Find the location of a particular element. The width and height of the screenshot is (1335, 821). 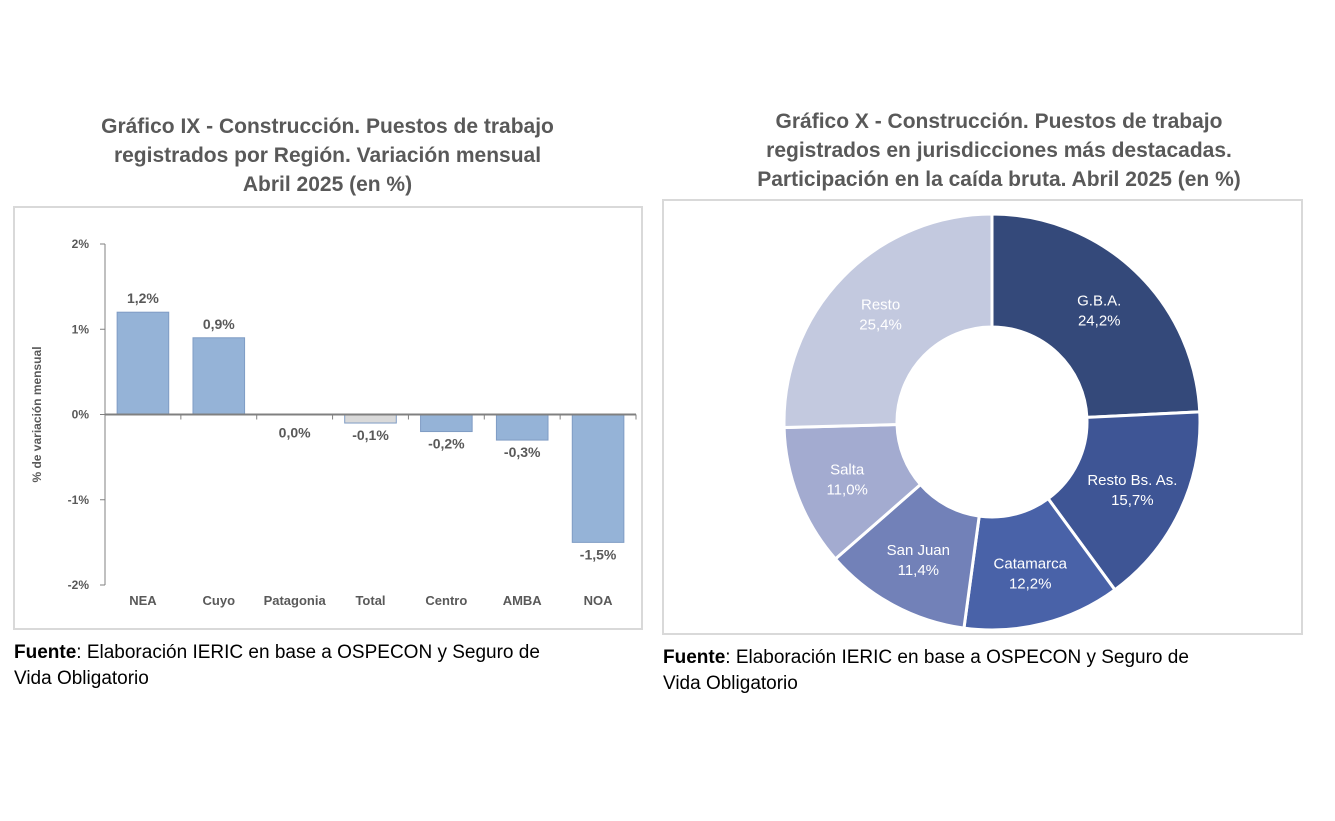

slice-label: Resto is located at coordinates (880, 305).